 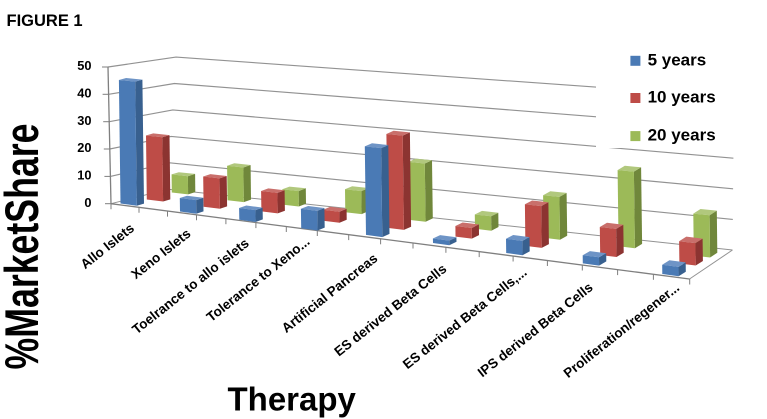 What do you see at coordinates (84, 175) in the screenshot?
I see `svg-text: 10` at bounding box center [84, 175].